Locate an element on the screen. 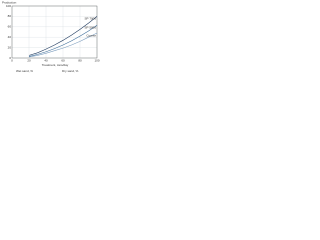 Image resolution: width=320 pixels, height=240 pixels. x-axis-label: Treatment, tons/day is located at coordinates (55, 65).